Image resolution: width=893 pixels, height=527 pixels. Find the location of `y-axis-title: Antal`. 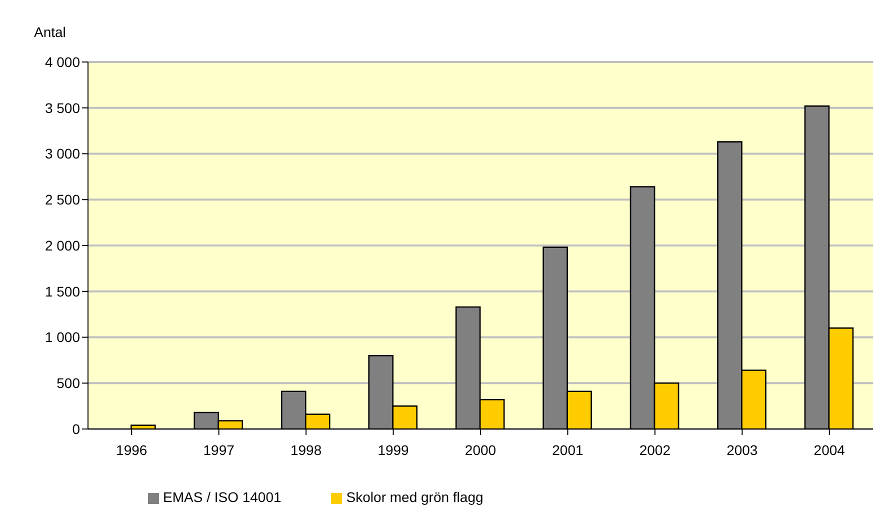

y-axis-title: Antal is located at coordinates (50, 32).